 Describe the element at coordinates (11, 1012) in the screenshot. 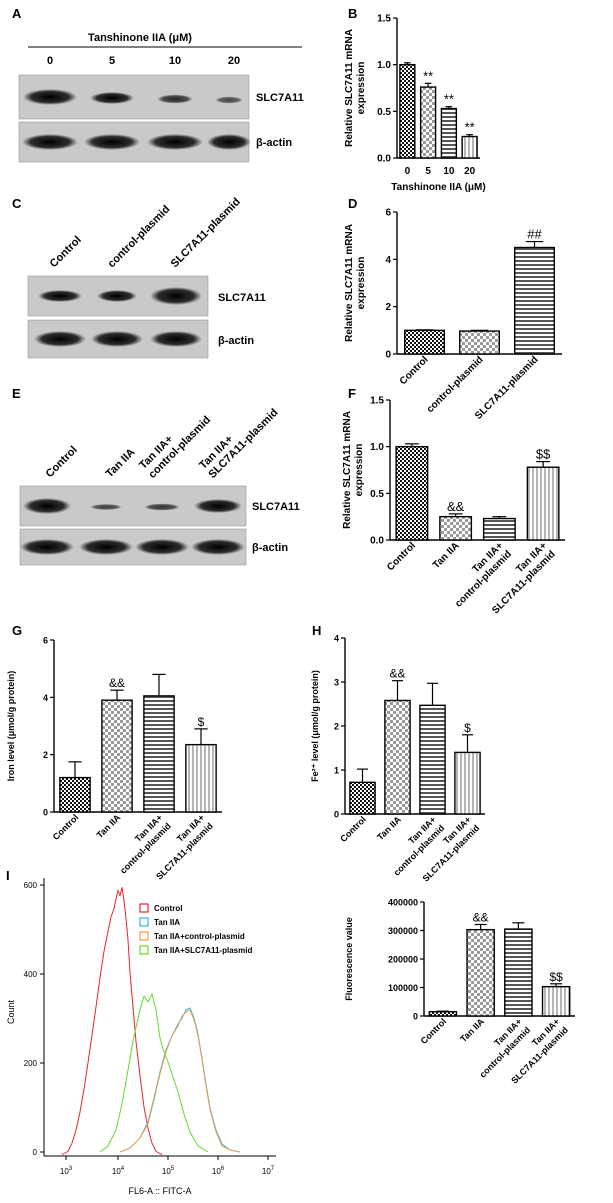

I see `flow-y-label: Count` at that location.